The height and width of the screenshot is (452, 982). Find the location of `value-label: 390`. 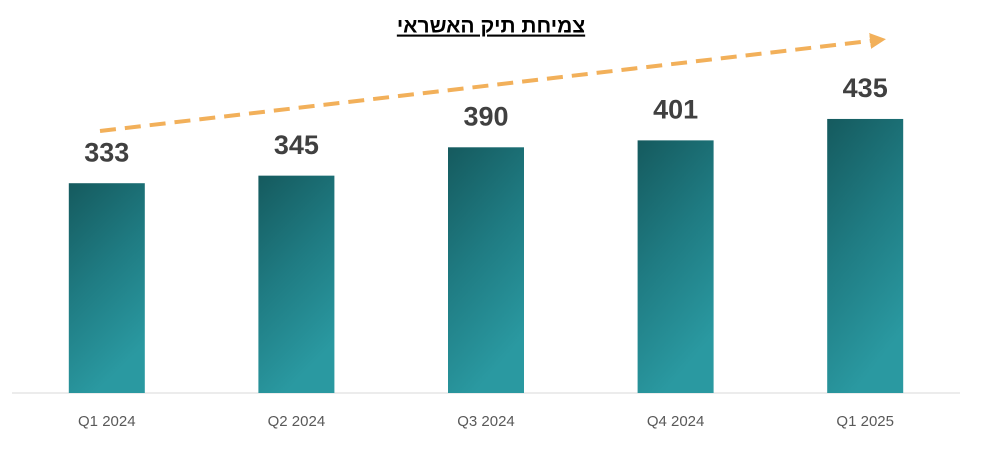

value-label: 390 is located at coordinates (485, 116).